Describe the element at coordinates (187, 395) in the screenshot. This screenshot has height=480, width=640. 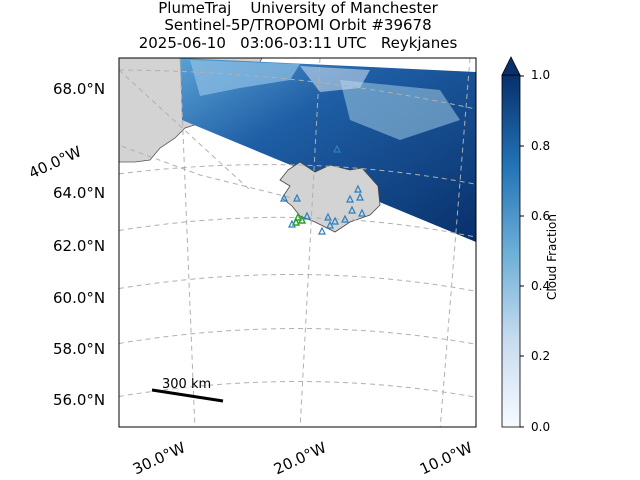
I see `scale-bar` at that location.